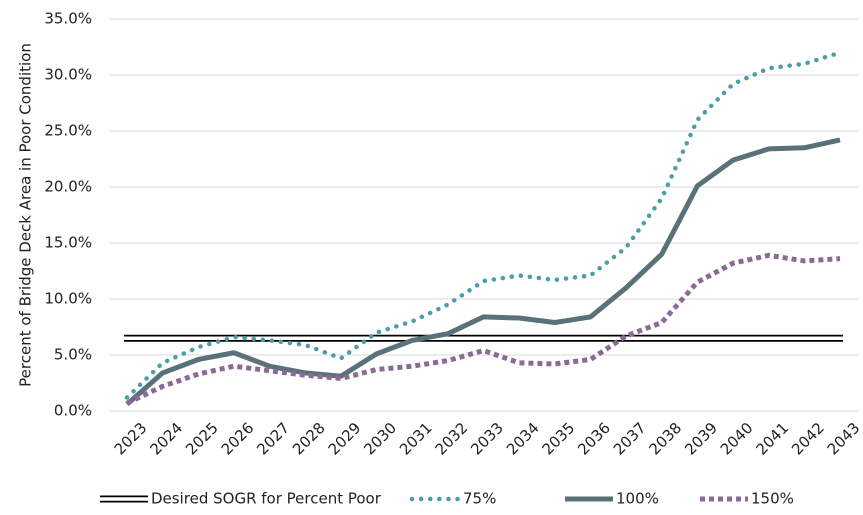  Describe the element at coordinates (612, 499) in the screenshot. I see `legend-item: 100%` at that location.